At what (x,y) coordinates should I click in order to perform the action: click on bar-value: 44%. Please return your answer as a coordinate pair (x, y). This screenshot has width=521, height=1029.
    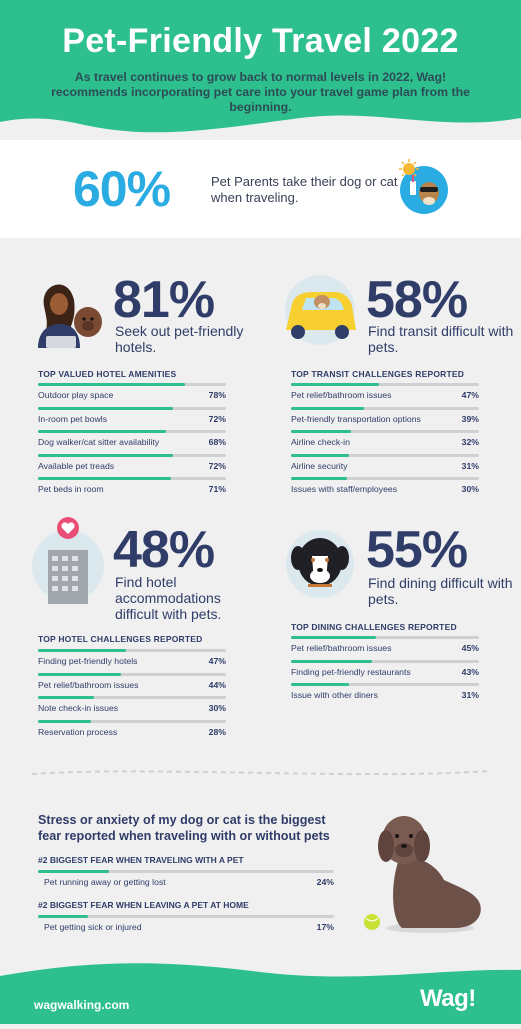
    Looking at the image, I should click on (217, 684).